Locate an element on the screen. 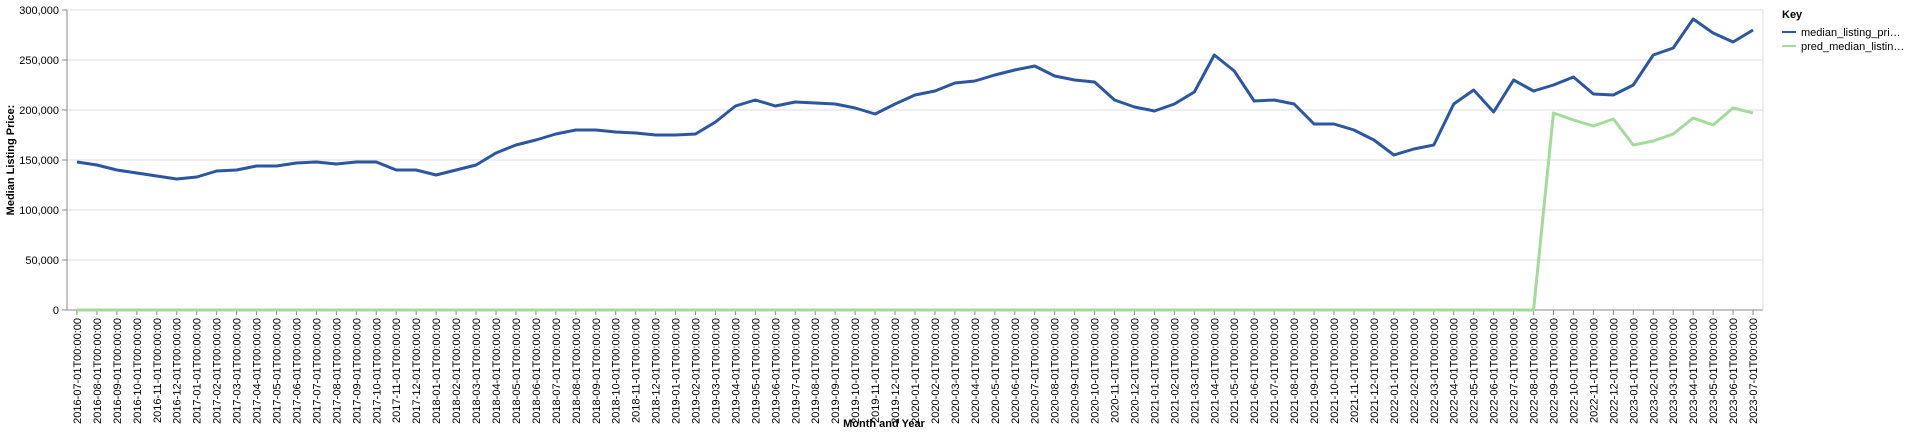 Image resolution: width=1920 pixels, height=434 pixels. x-tick-label: 2019-06-01T00:00:00 is located at coordinates (776, 371).